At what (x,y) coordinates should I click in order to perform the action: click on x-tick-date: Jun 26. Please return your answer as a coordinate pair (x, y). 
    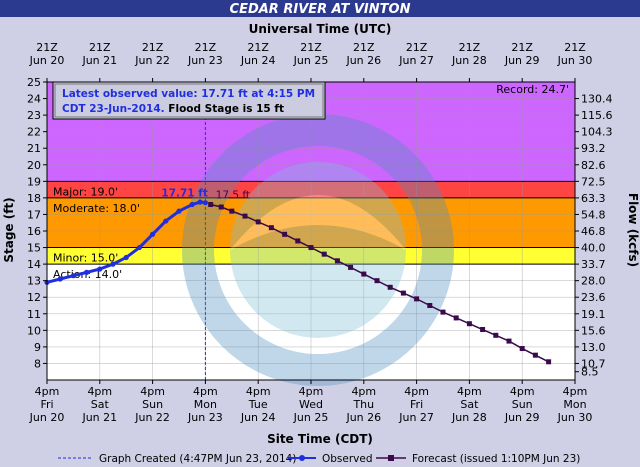
    Looking at the image, I should click on (363, 417).